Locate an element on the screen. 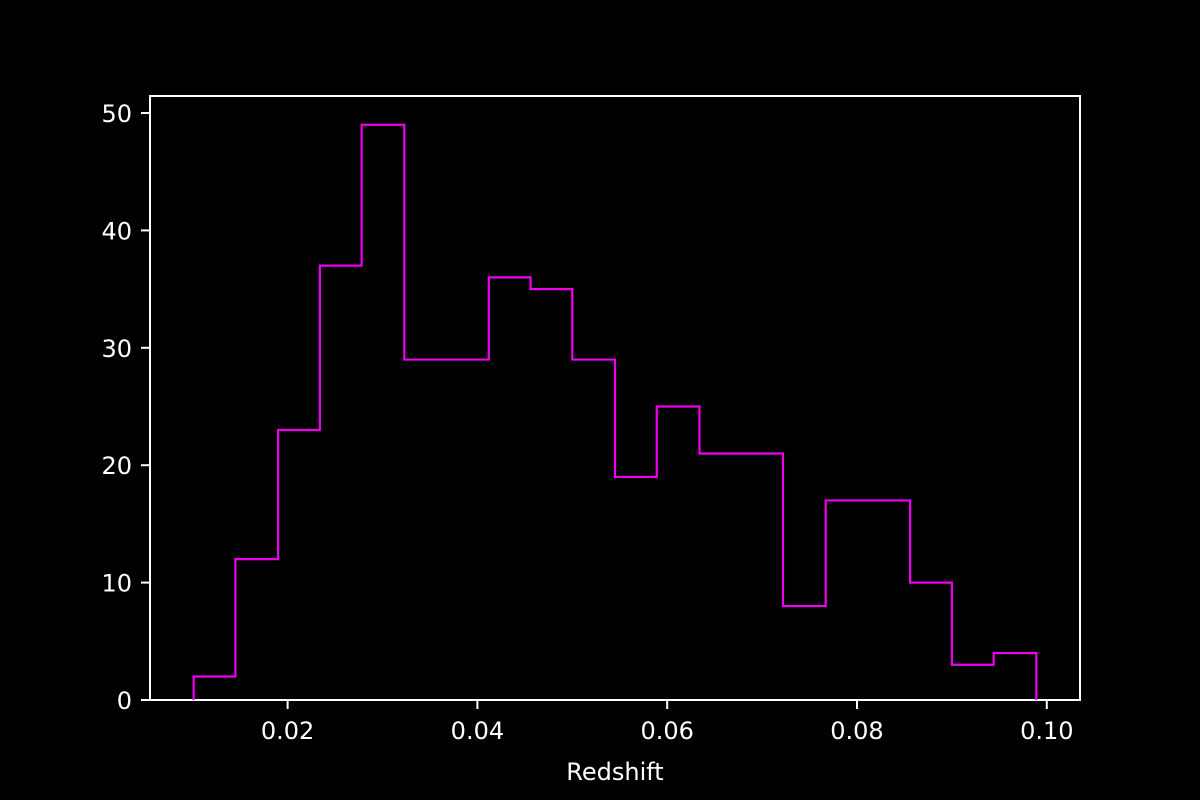  y-tick-label: 20 is located at coordinates (116, 466).